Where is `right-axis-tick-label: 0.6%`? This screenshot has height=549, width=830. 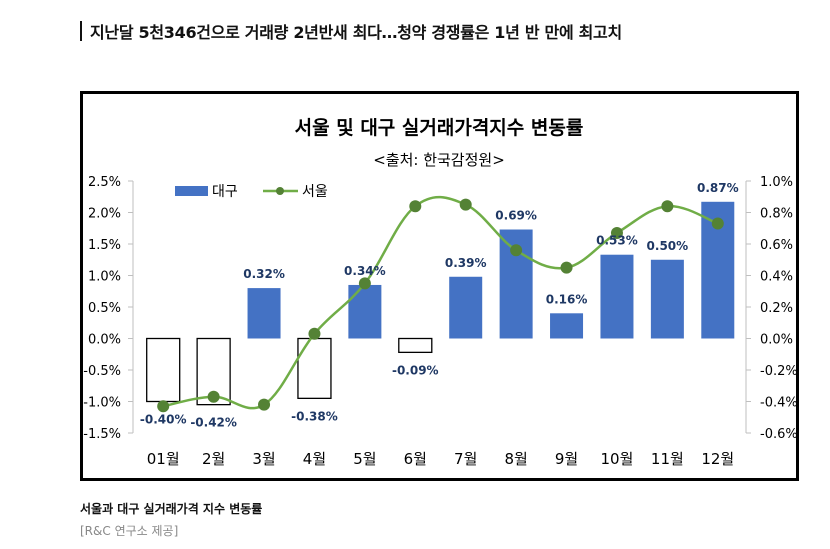
right-axis-tick-label: 0.6% is located at coordinates (776, 245).